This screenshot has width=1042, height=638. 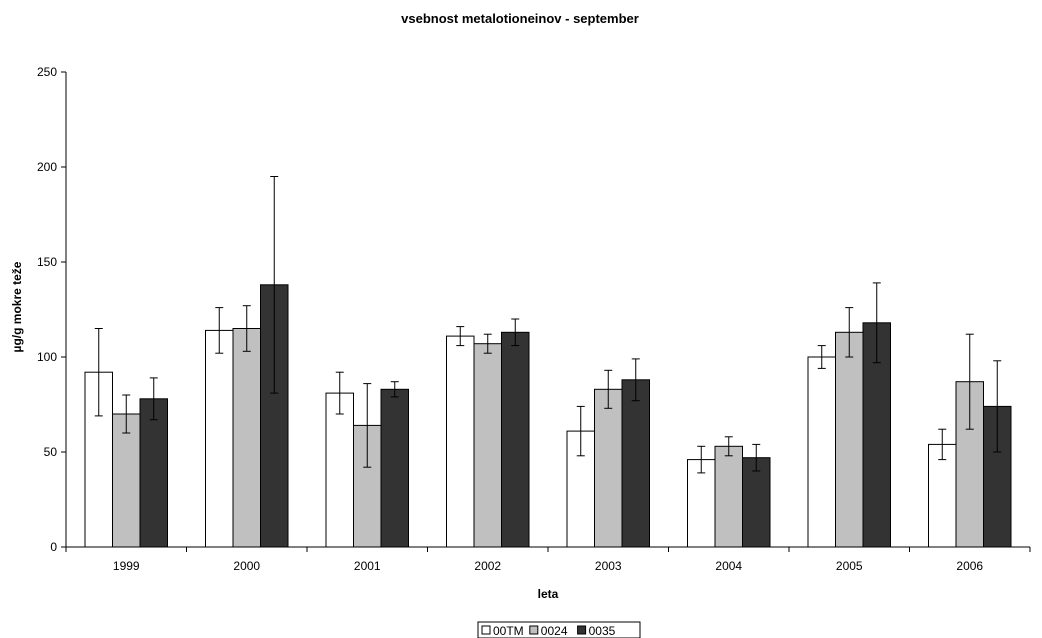 What do you see at coordinates (246, 438) in the screenshot?
I see `bar-0024-2000` at bounding box center [246, 438].